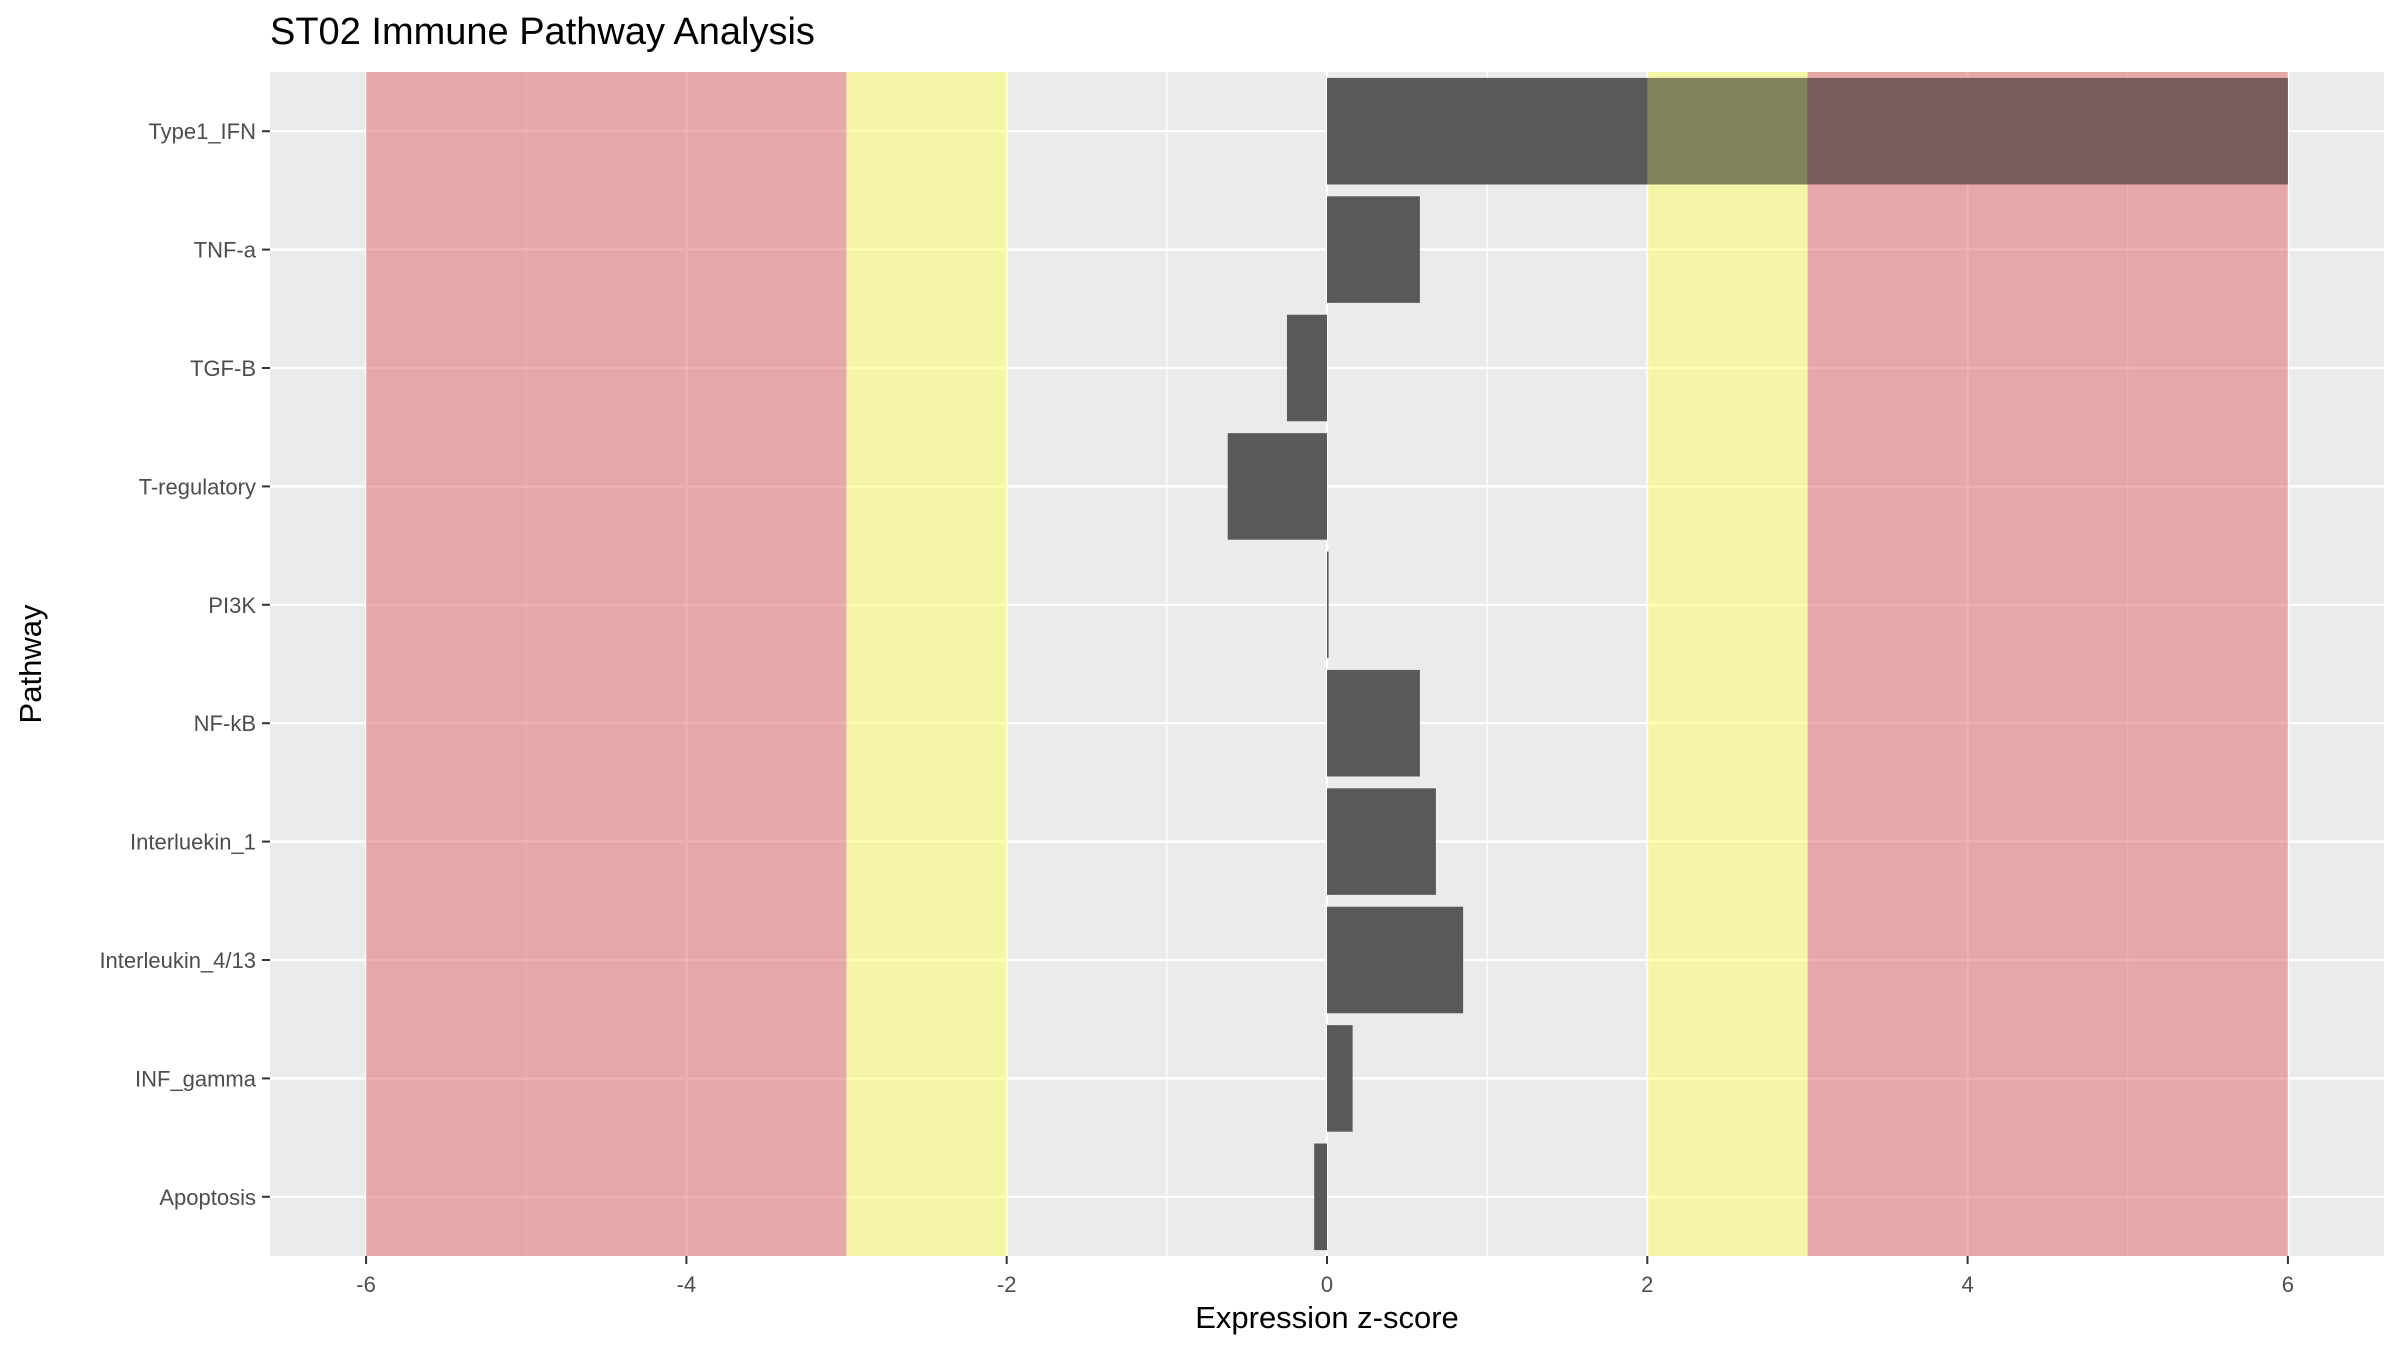 Image resolution: width=2392 pixels, height=1346 pixels. I want to click on x-tick-label: -2, so click(1007, 1284).